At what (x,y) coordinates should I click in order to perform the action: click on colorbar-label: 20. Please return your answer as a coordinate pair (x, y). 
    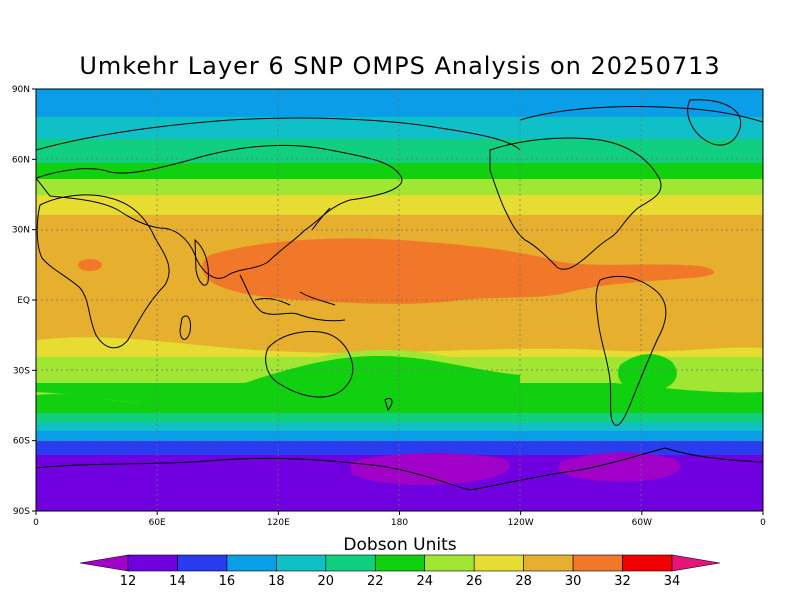
    Looking at the image, I should click on (326, 581).